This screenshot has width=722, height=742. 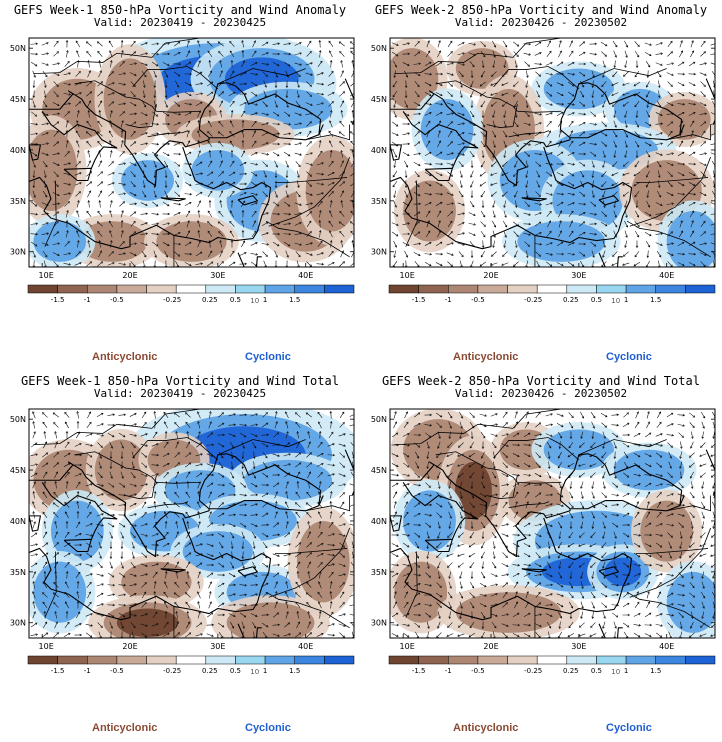 I want to click on panel-valid-dates: Valid: 20230419 - 20230425, so click(x=180, y=22).